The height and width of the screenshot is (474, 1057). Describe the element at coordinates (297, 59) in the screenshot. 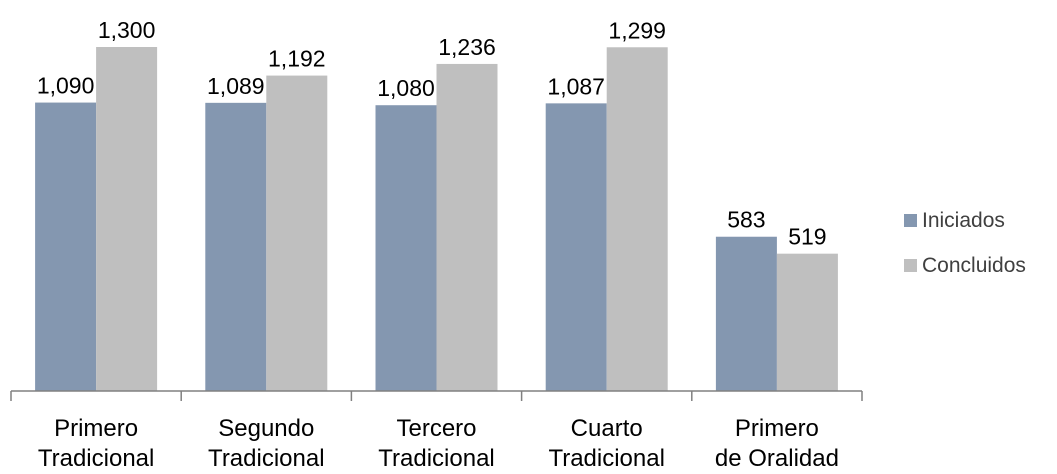

I see `data-label-concluidos-1: 1,192` at that location.